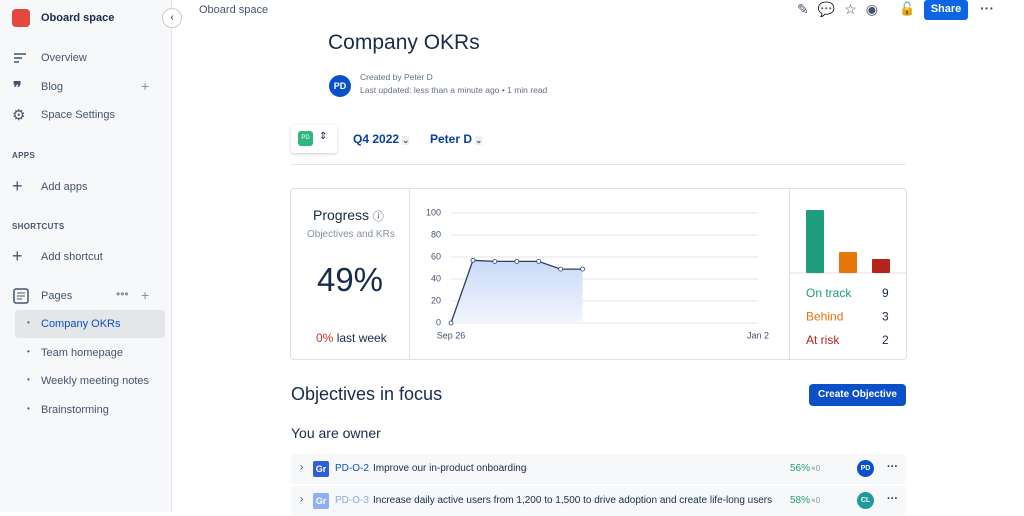 This screenshot has height=516, width=1024. Describe the element at coordinates (52, 87) in the screenshot. I see `nav-item: Blog` at that location.